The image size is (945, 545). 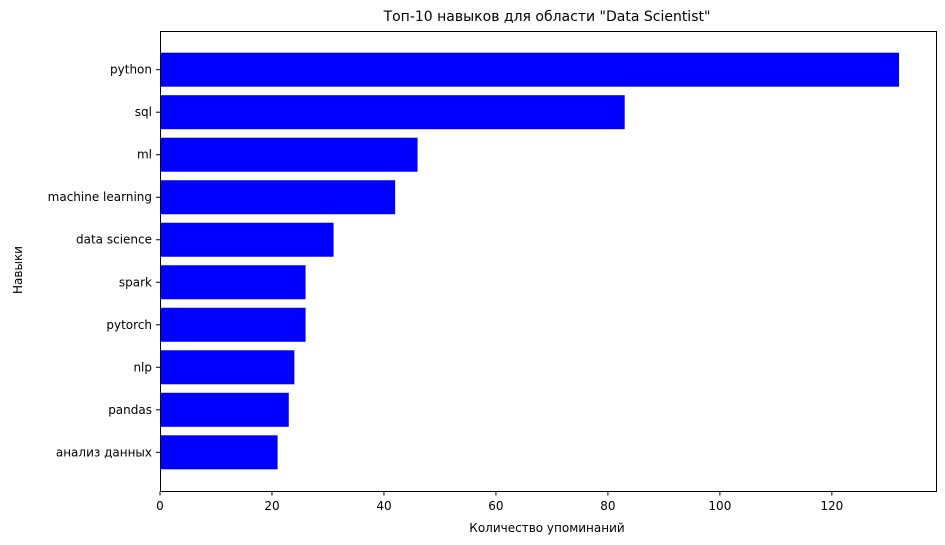 What do you see at coordinates (233, 324) in the screenshot?
I see `bar-pytorch` at bounding box center [233, 324].